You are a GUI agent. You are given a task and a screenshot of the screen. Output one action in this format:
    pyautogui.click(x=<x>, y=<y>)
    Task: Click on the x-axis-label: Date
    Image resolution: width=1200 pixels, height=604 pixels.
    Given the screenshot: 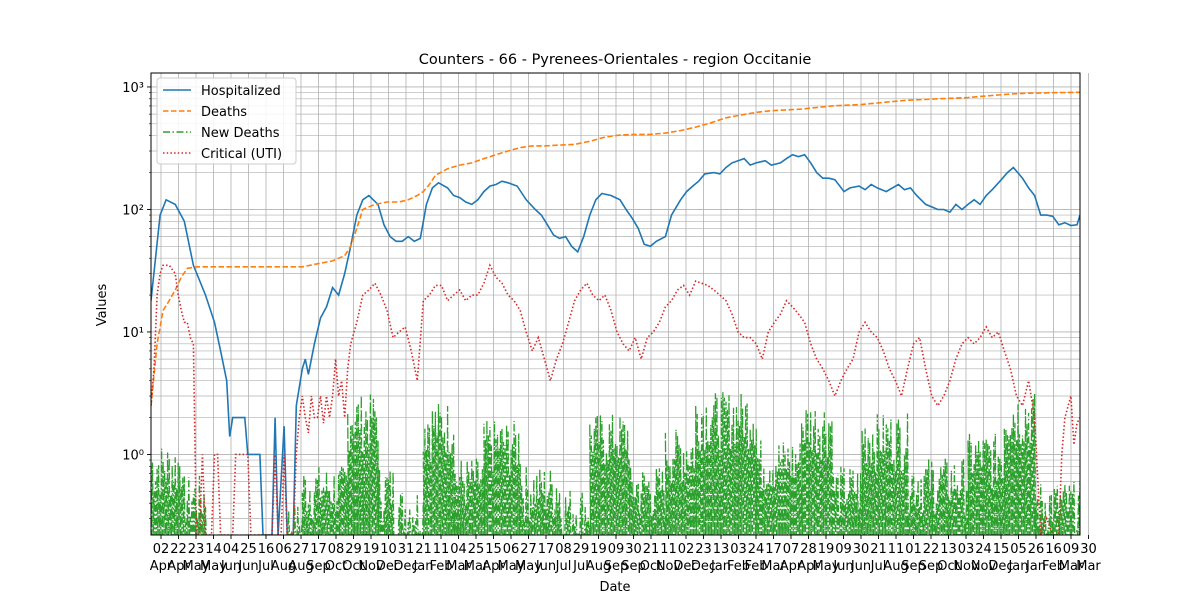 What is the action you would take?
    pyautogui.click(x=614, y=587)
    